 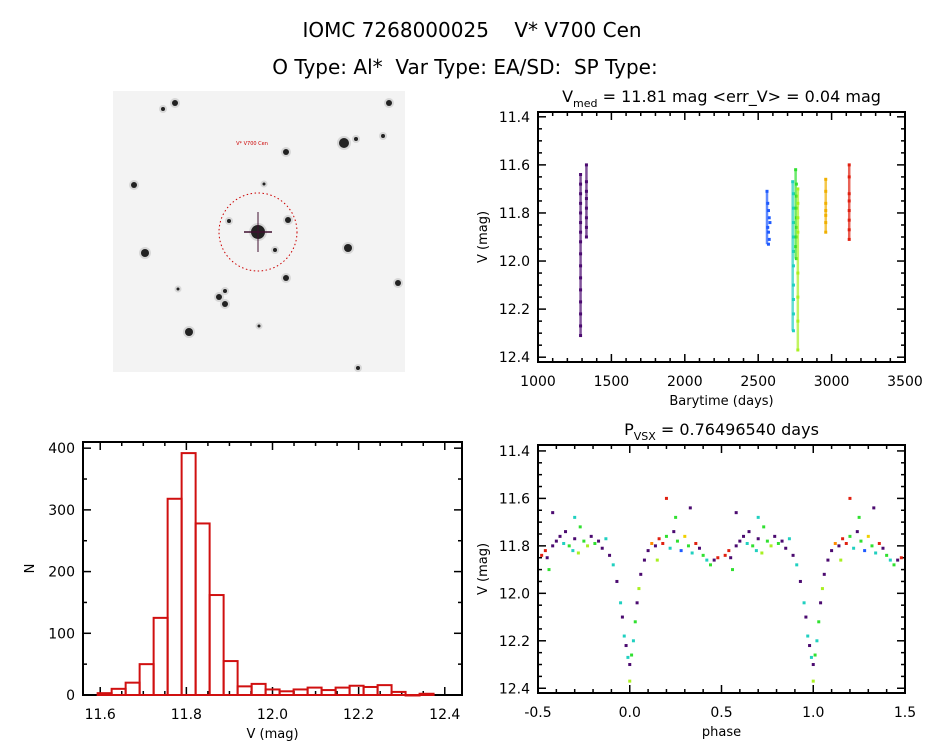 I want to click on y-tick-label: 400, so click(x=61, y=449).